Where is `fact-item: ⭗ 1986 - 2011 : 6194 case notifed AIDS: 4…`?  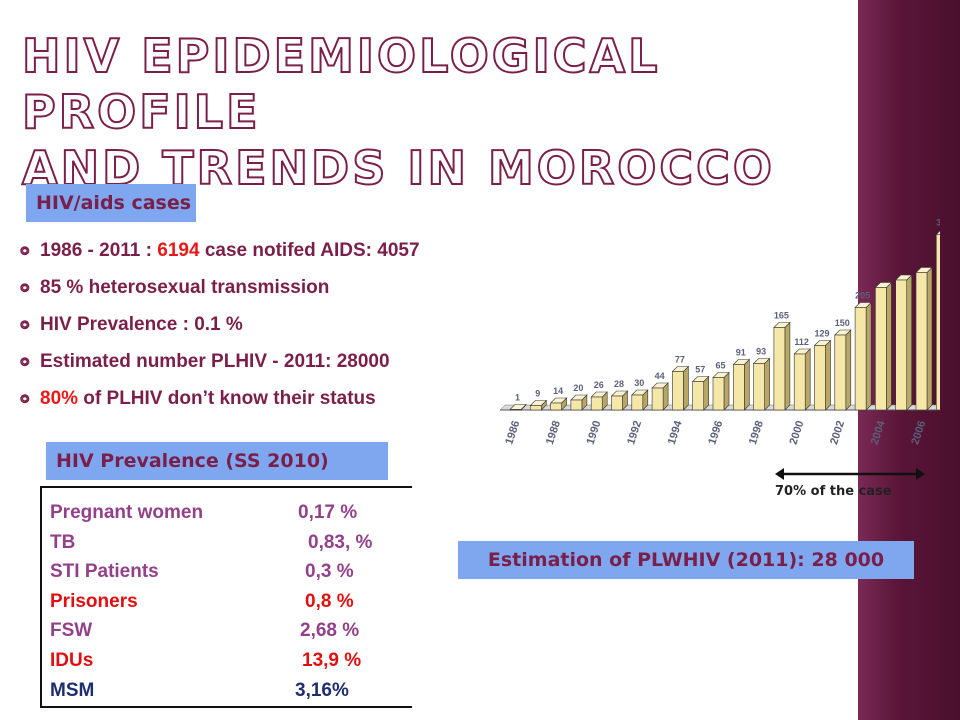
fact-item: ⭗ 1986 - 2011 : 6194 case notifed AIDS: 4… is located at coordinates (280, 250).